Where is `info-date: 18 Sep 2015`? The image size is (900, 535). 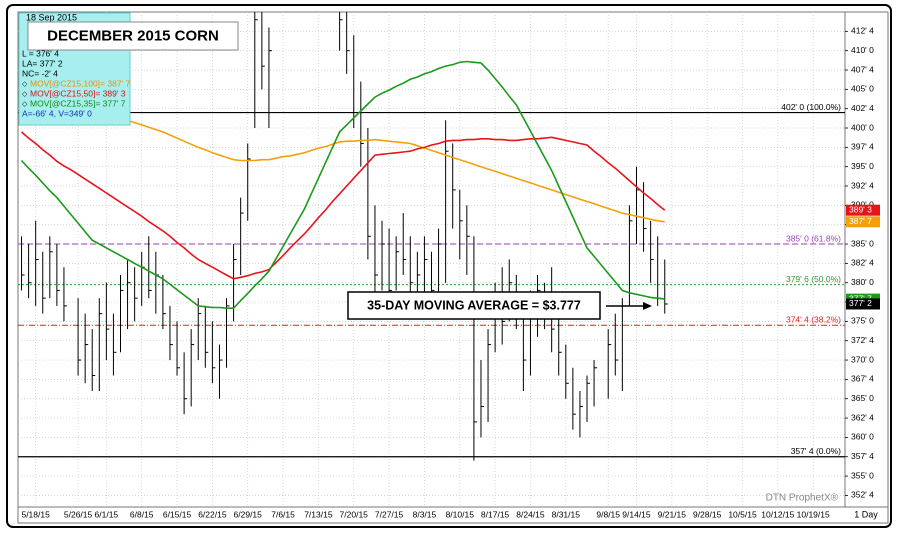 info-date: 18 Sep 2015 is located at coordinates (51, 17).